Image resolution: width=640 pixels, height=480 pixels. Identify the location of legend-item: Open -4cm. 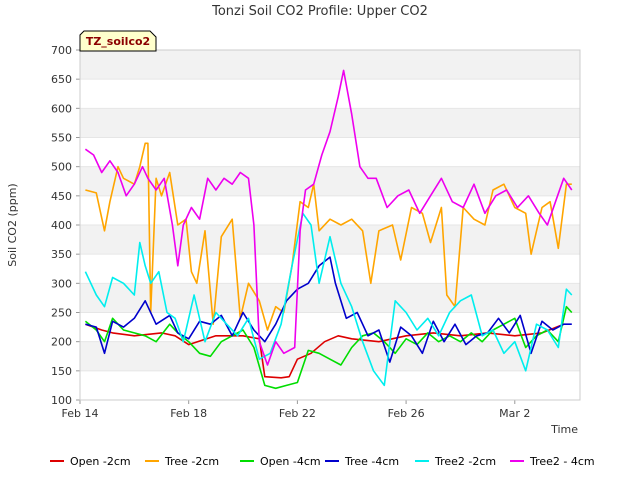
(280, 461).